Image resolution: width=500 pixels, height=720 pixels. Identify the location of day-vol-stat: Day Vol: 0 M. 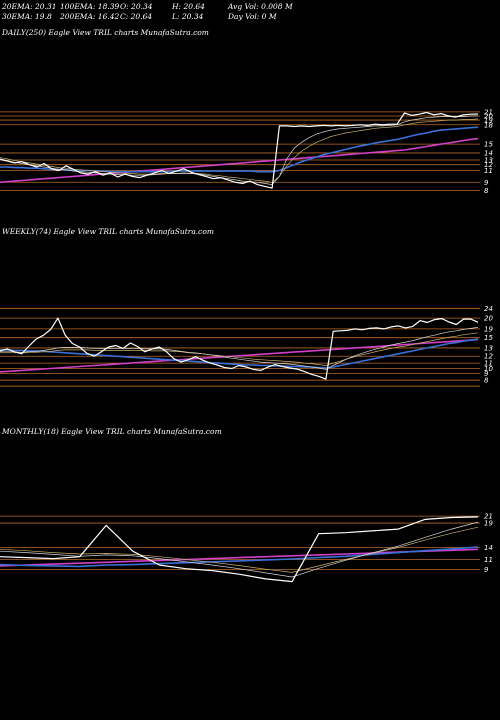
(252, 16).